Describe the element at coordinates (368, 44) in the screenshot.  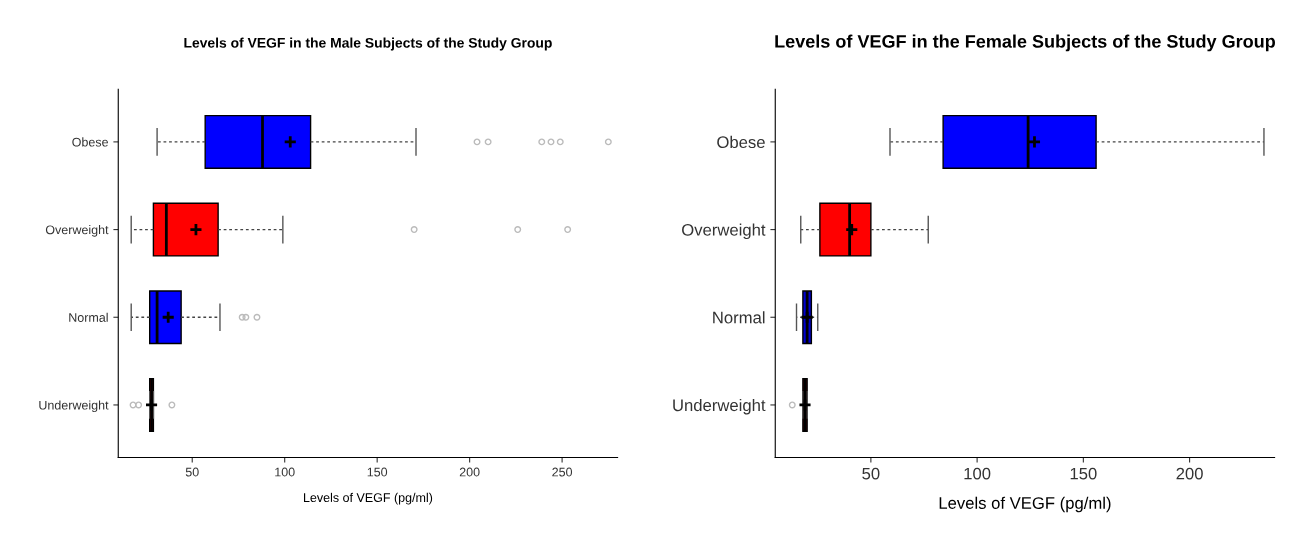
I see `chart-title: Levels of VEGF in the Male Subjects of the Study Group` at that location.